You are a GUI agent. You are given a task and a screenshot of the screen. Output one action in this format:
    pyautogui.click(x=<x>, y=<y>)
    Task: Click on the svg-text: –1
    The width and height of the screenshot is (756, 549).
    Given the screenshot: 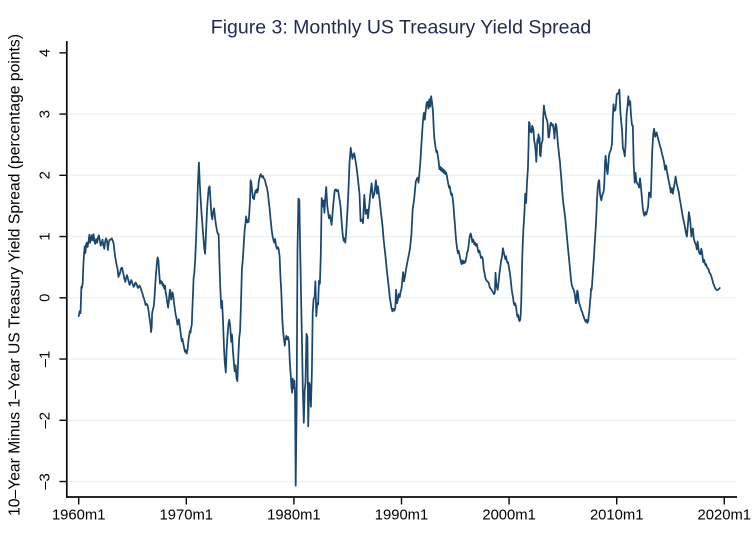 What is the action you would take?
    pyautogui.click(x=46, y=359)
    